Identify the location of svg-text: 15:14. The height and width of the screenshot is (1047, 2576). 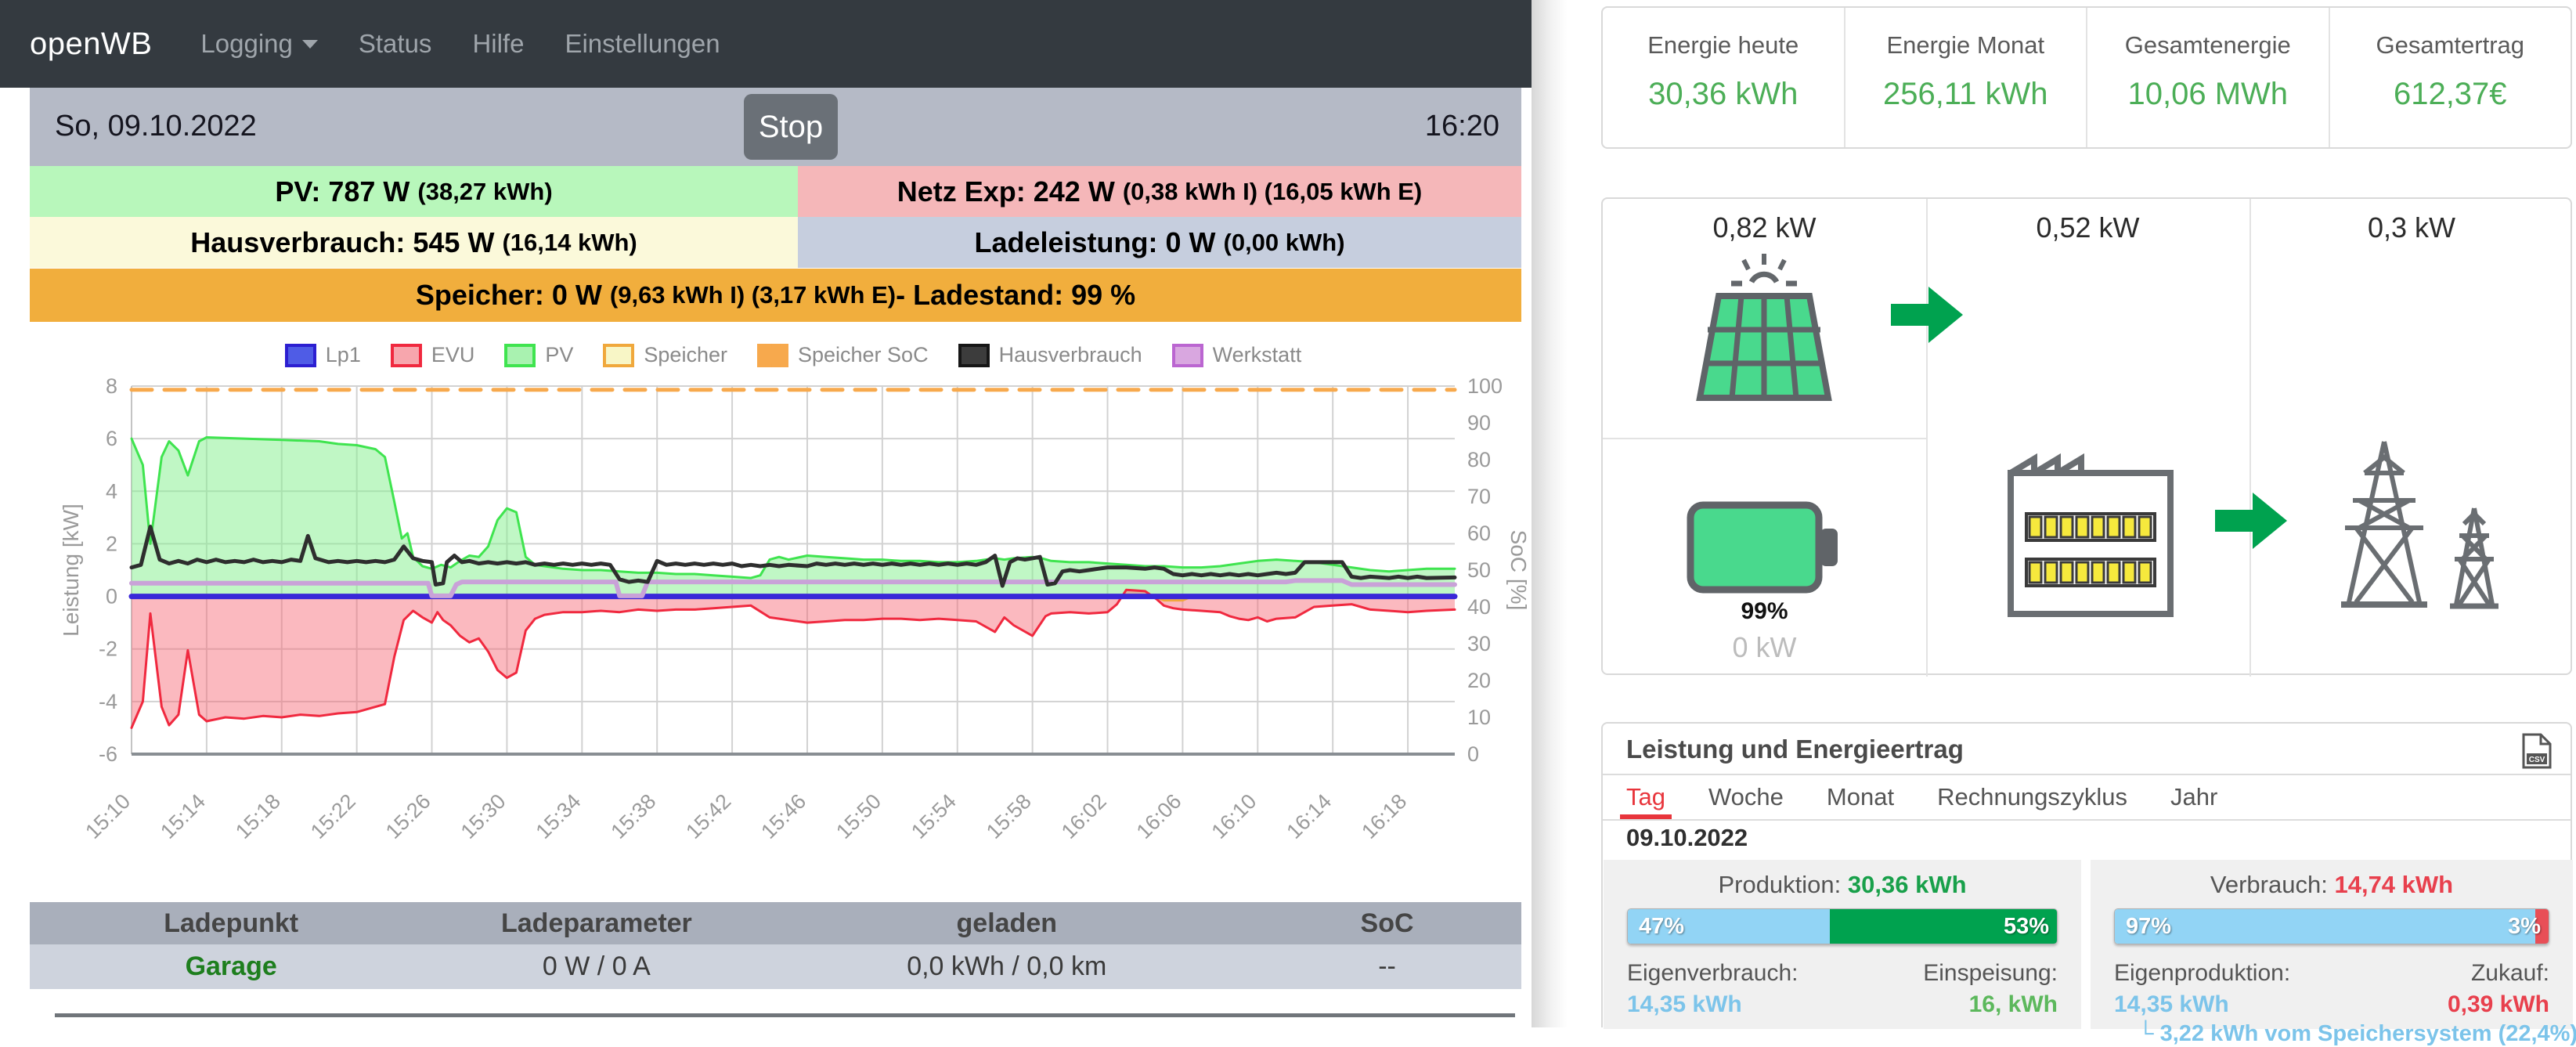
(183, 816).